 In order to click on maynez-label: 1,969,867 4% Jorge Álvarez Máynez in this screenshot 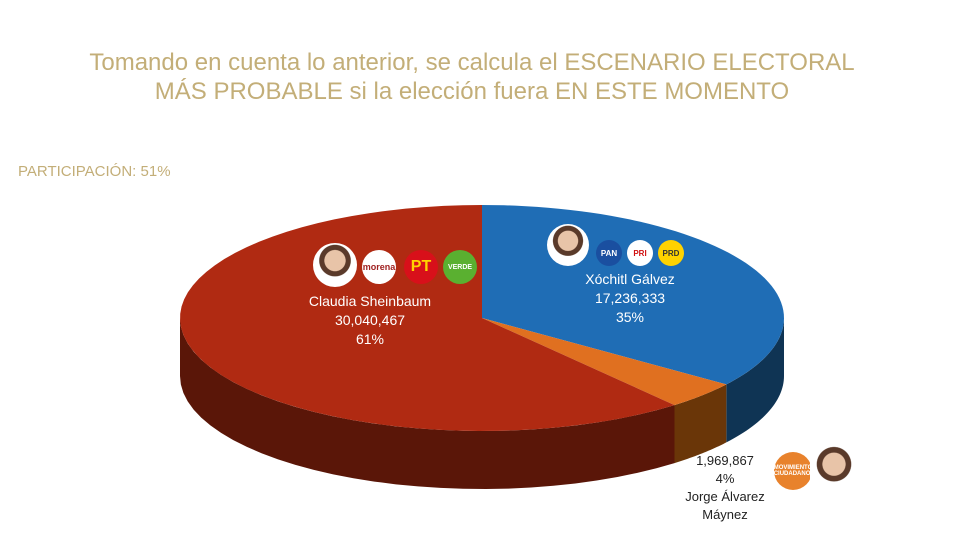, I will do `click(725, 488)`.